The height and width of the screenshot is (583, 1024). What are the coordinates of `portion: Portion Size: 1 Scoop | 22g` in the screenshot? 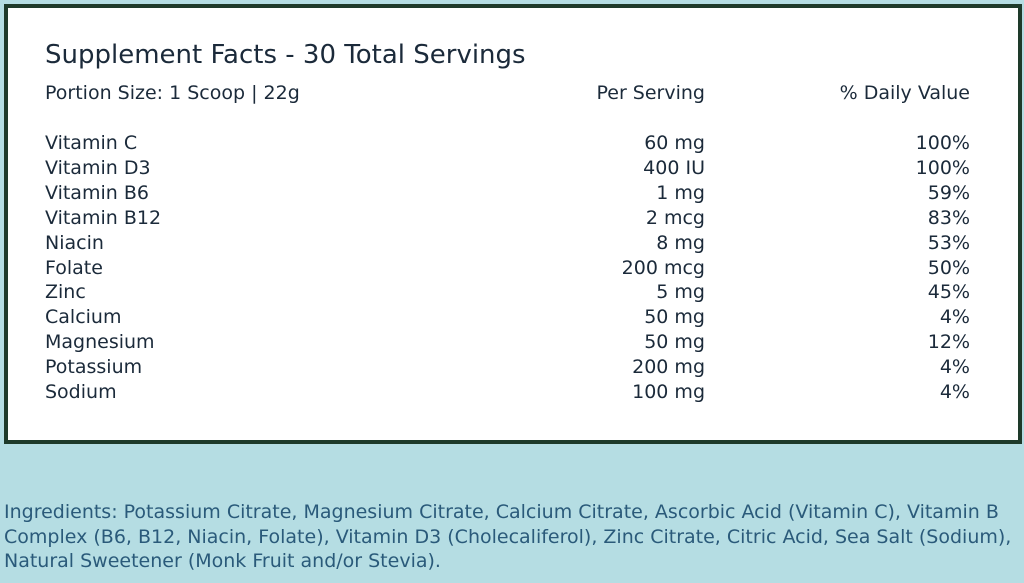 It's located at (172, 93).